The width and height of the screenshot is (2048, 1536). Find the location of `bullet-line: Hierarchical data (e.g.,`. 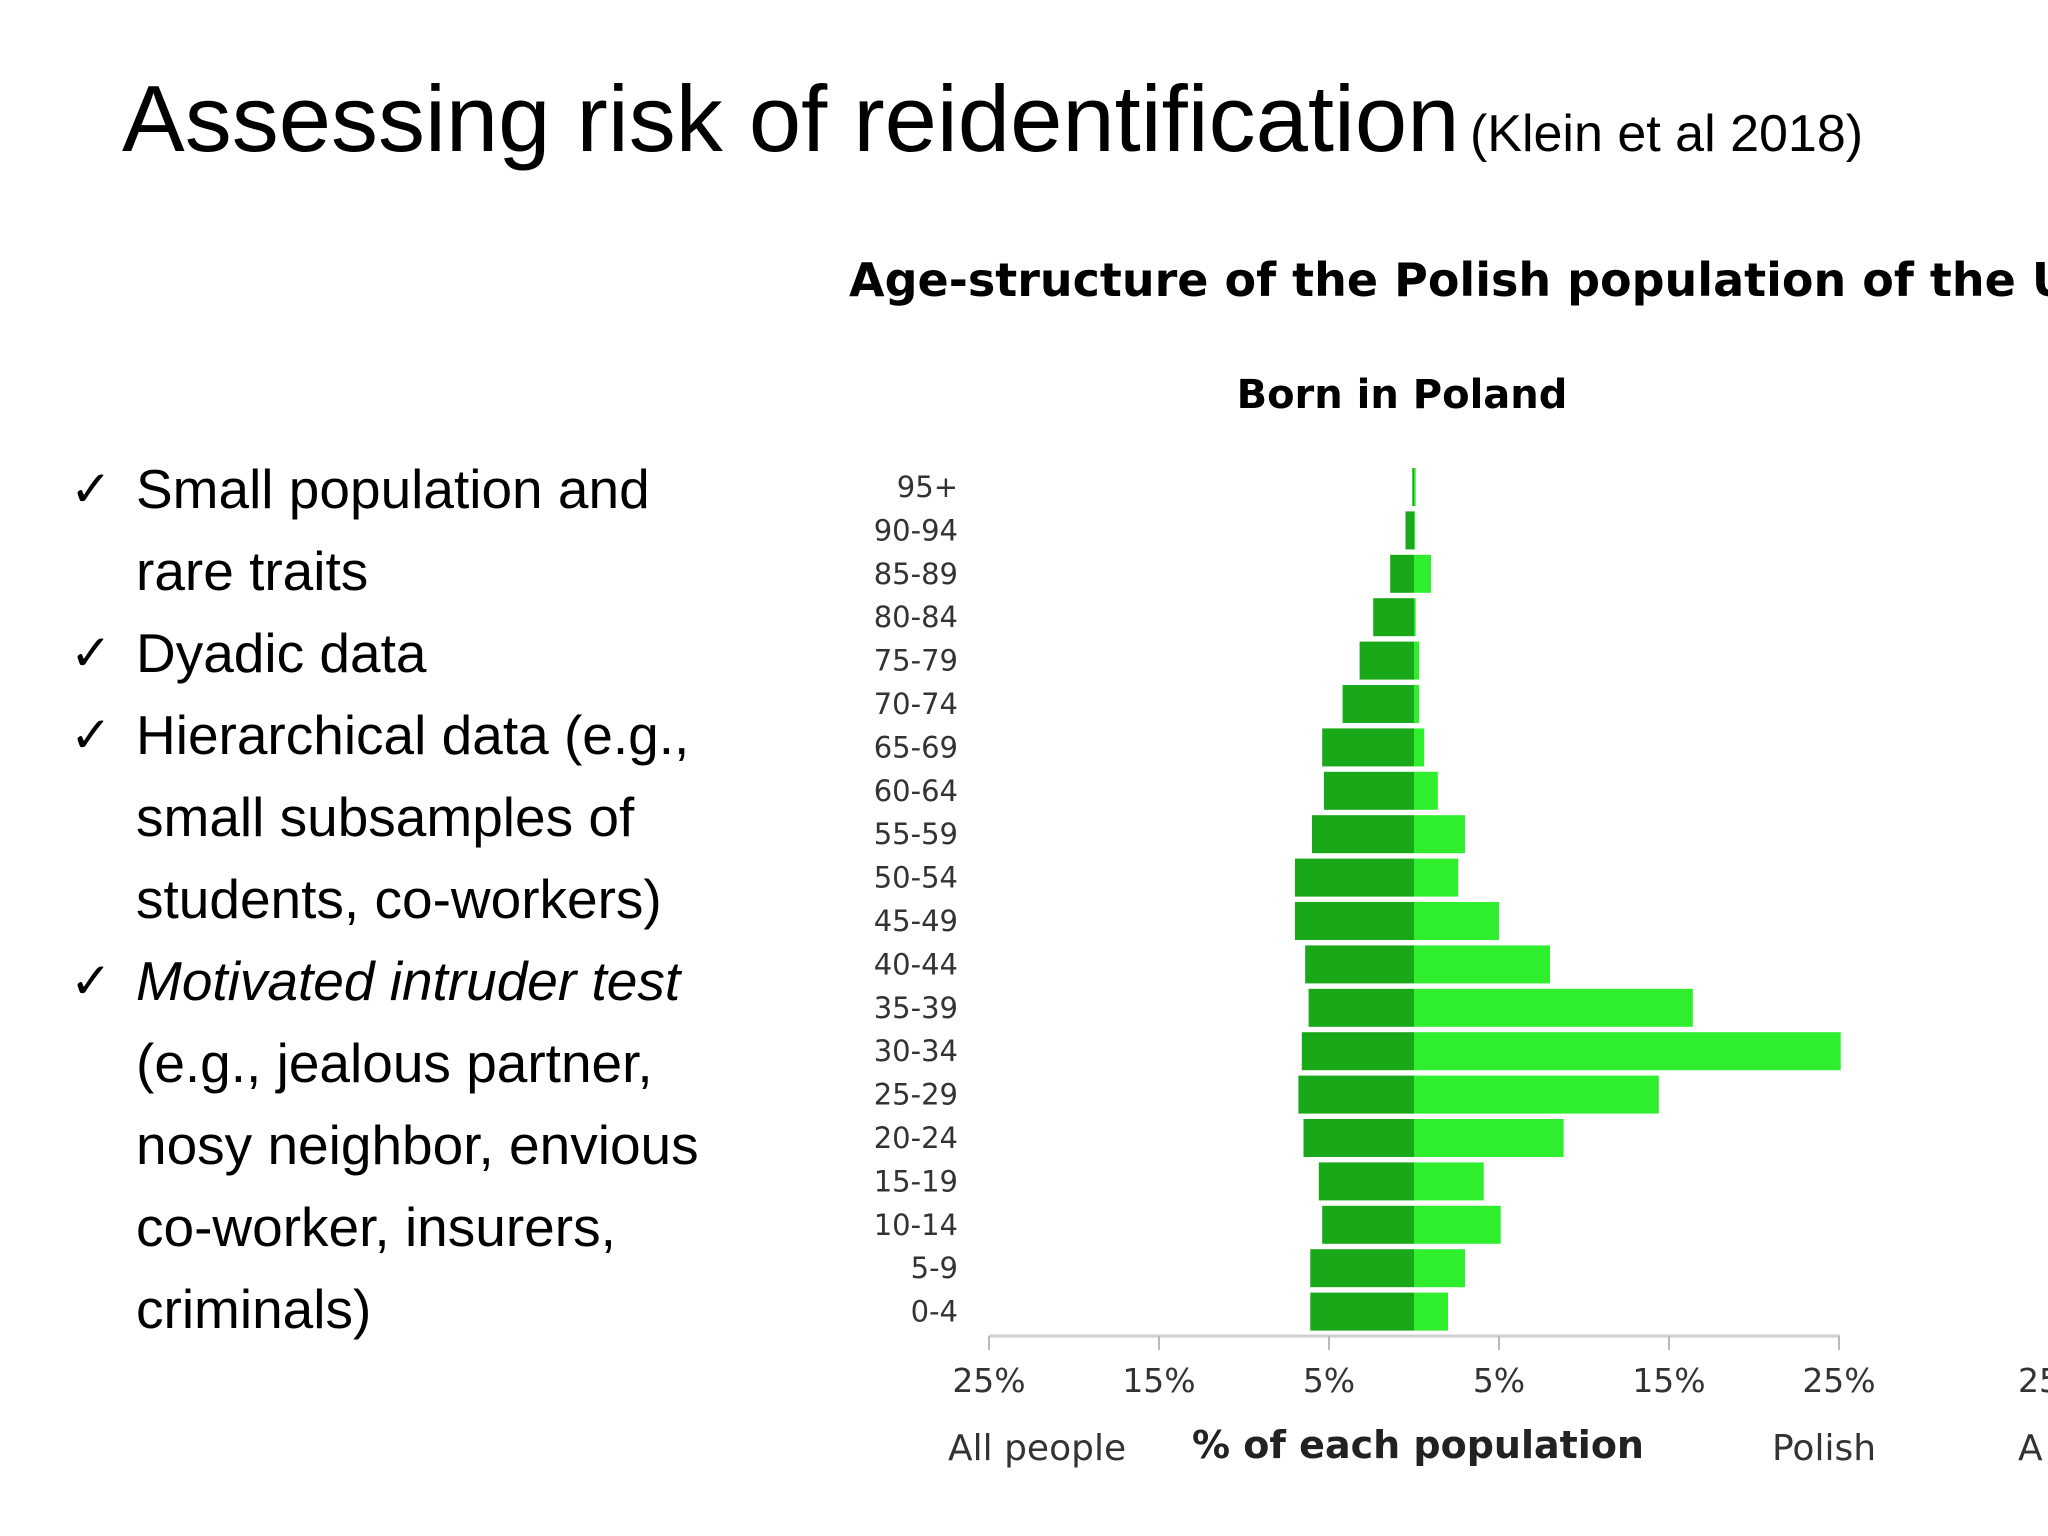

bullet-line: Hierarchical data (e.g., is located at coordinates (413, 735).